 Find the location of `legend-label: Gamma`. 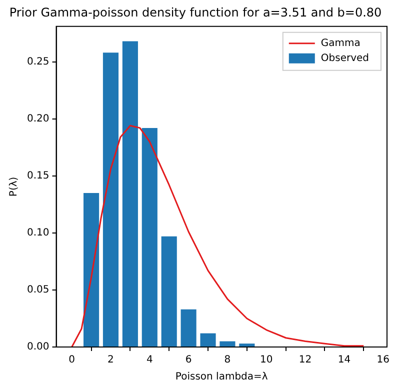

legend-label: Gamma is located at coordinates (340, 43).